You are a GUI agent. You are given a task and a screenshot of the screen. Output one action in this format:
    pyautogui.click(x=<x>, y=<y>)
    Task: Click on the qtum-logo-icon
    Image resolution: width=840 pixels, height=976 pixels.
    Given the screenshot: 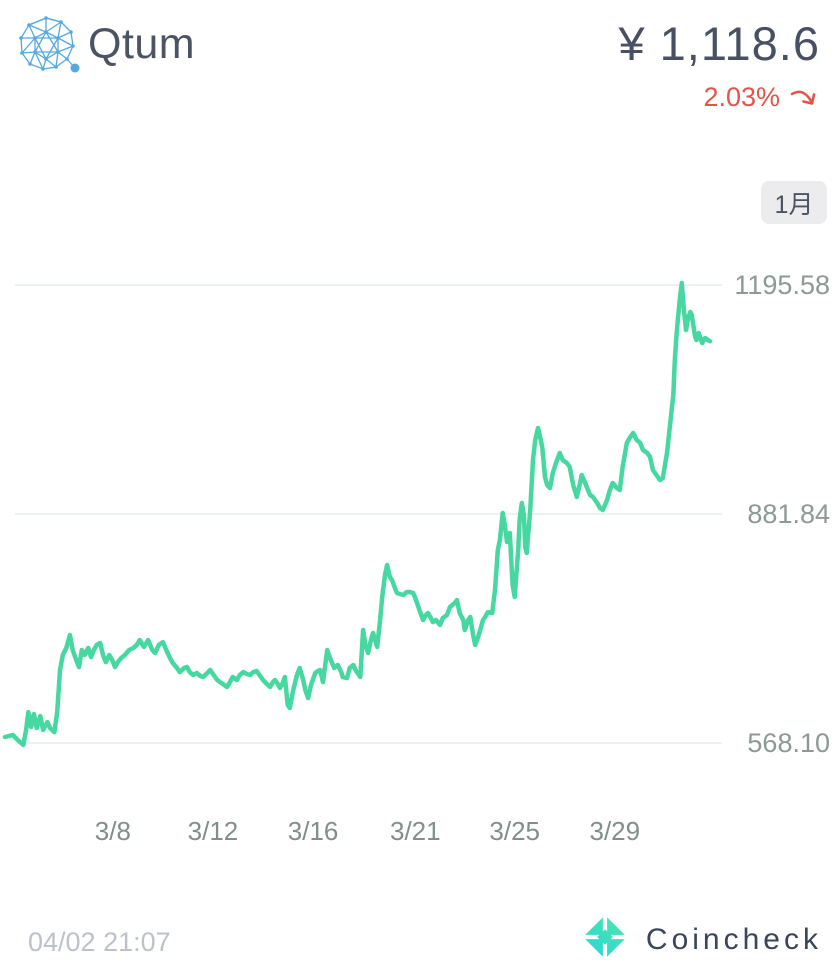 What is the action you would take?
    pyautogui.click(x=48, y=46)
    